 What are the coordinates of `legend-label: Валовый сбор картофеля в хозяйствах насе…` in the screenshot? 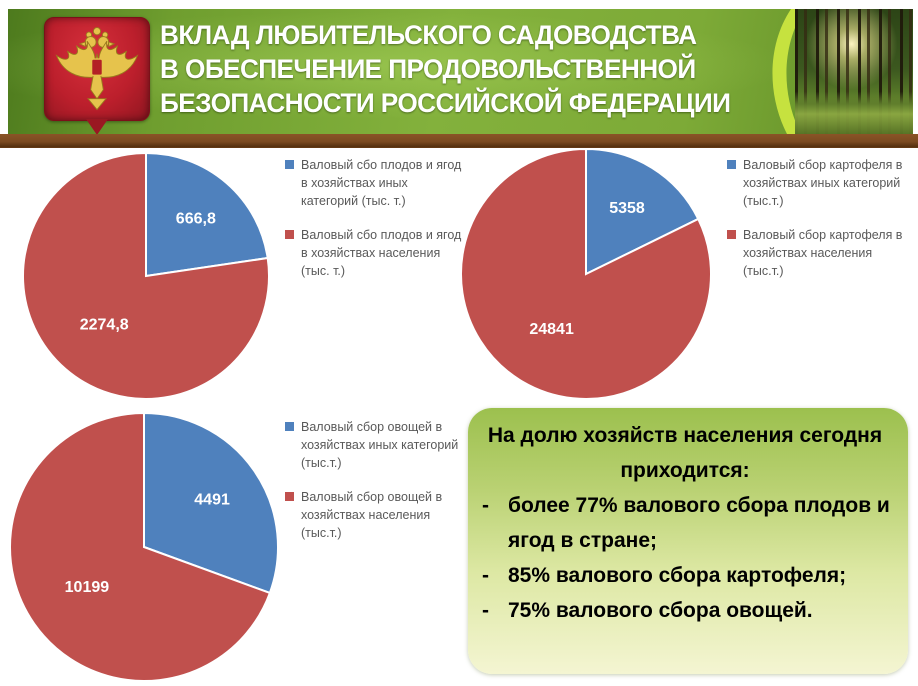 It's located at (823, 253).